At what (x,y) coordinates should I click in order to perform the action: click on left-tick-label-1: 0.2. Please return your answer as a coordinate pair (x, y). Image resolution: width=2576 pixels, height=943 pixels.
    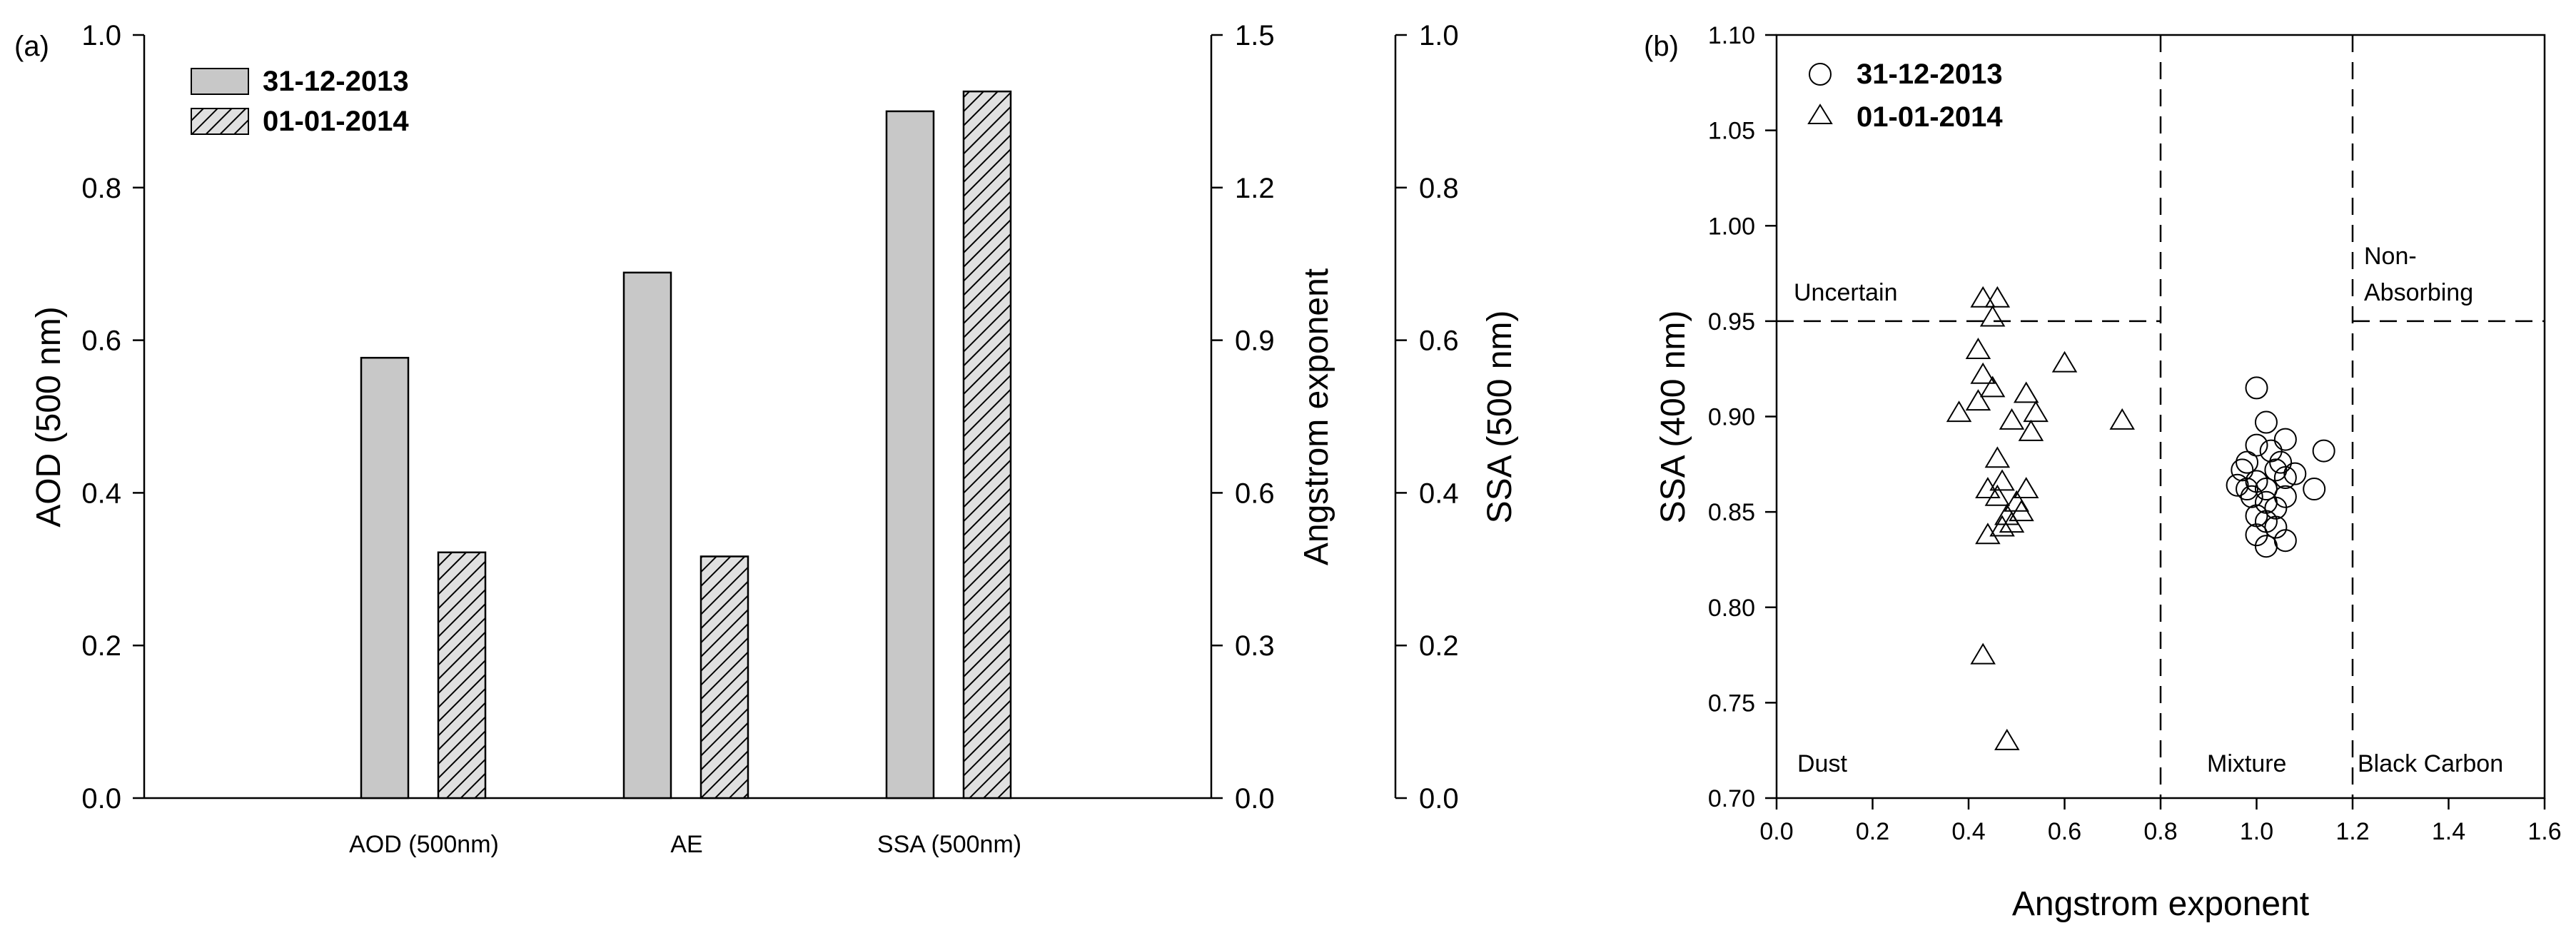
    Looking at the image, I should click on (101, 646).